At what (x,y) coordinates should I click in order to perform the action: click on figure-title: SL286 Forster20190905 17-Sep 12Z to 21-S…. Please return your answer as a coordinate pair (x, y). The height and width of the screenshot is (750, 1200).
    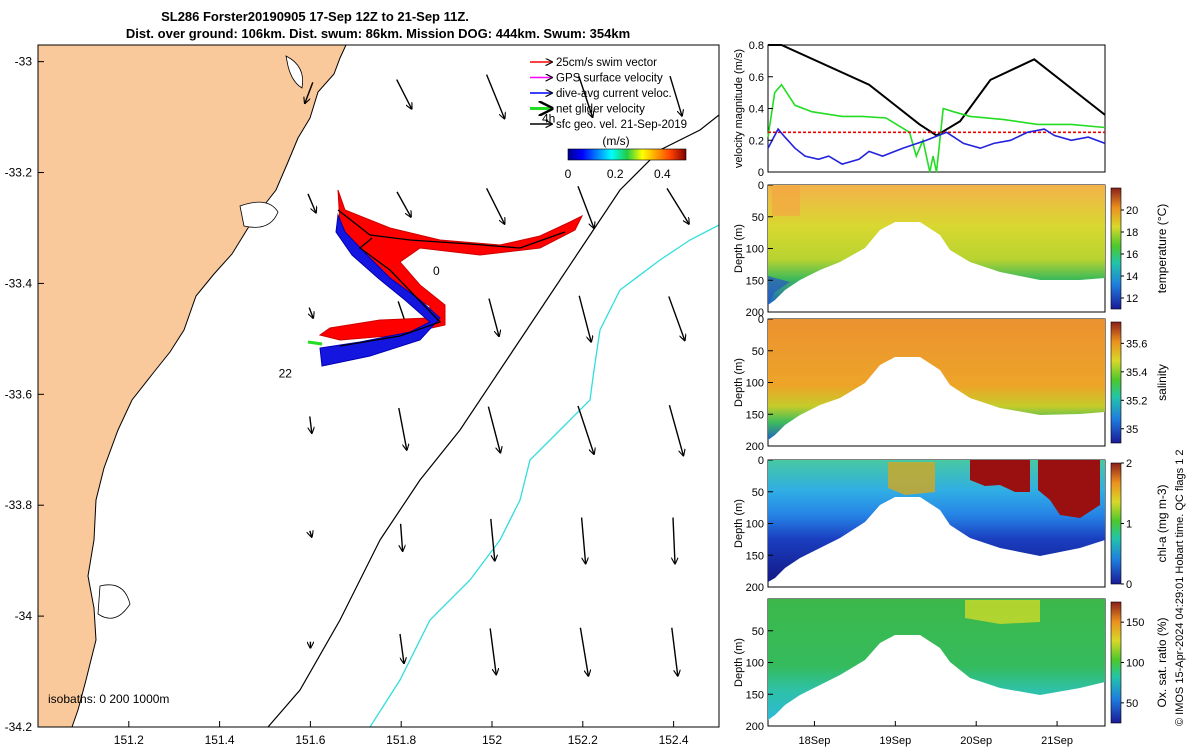
    Looking at the image, I should click on (315, 16).